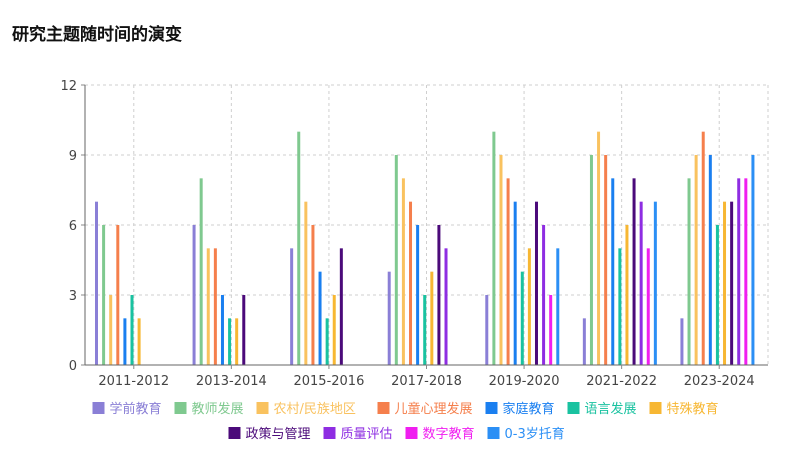  I want to click on x-tick-label: 2023-2024, so click(719, 381).